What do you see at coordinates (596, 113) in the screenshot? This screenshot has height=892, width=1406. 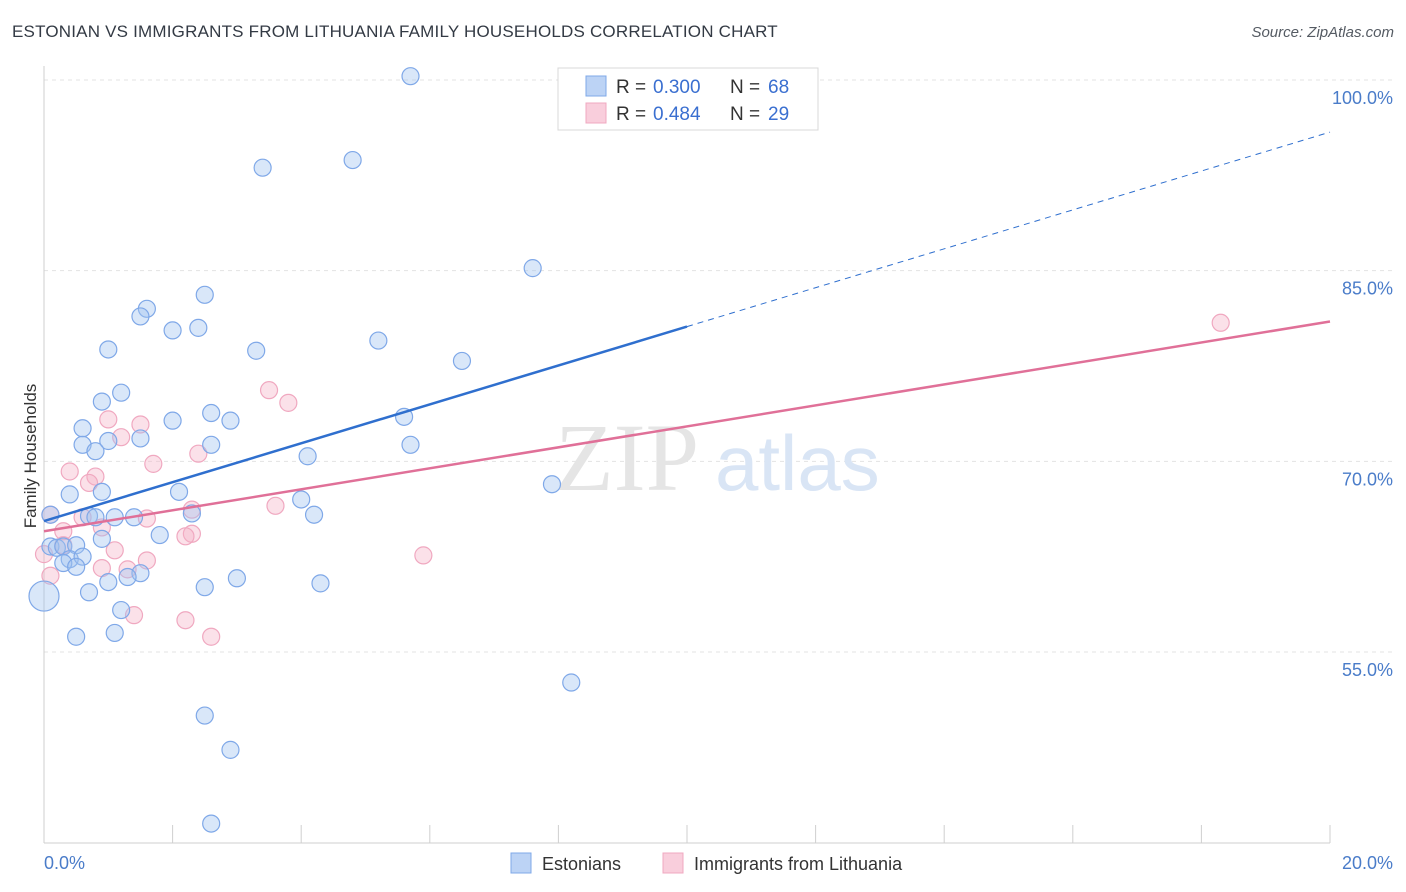 I see `legend-swatch-lithuania` at bounding box center [596, 113].